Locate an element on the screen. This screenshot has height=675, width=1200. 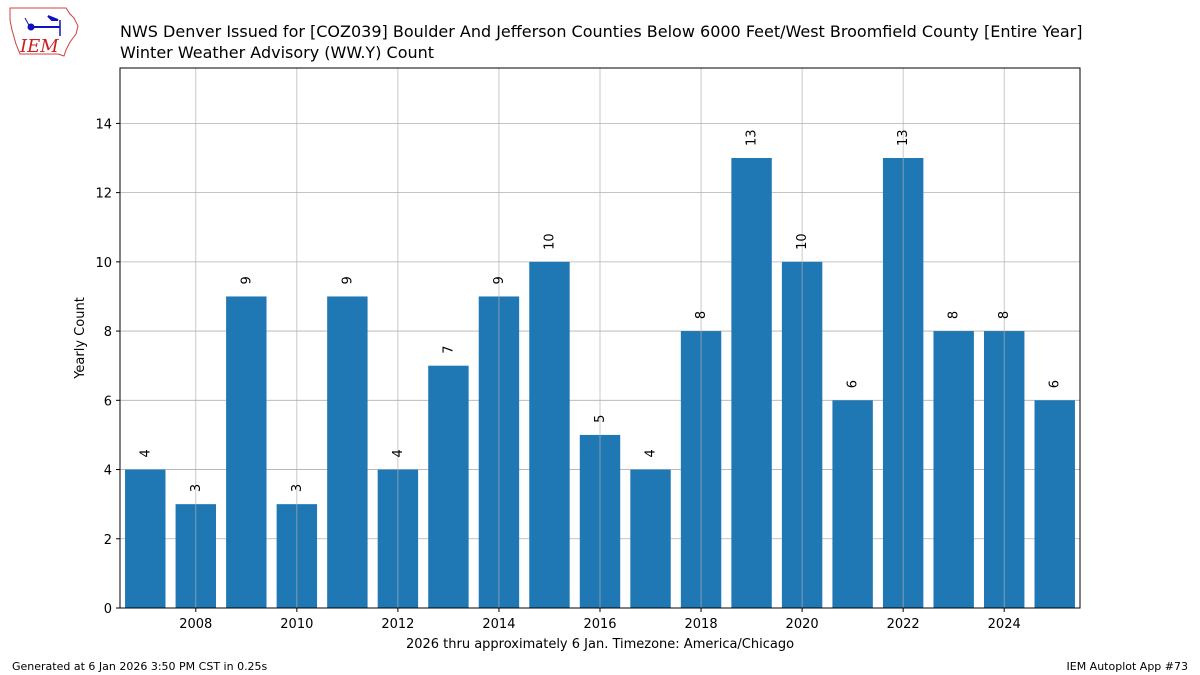
data-label-2008: 3 is located at coordinates (196, 488).